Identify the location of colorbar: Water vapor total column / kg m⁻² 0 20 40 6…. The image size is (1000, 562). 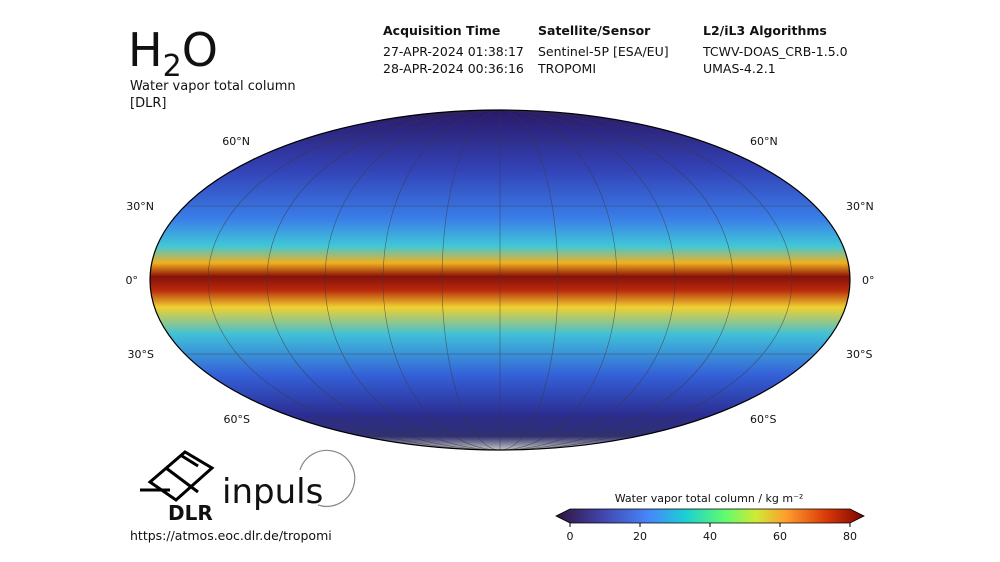
(710, 517).